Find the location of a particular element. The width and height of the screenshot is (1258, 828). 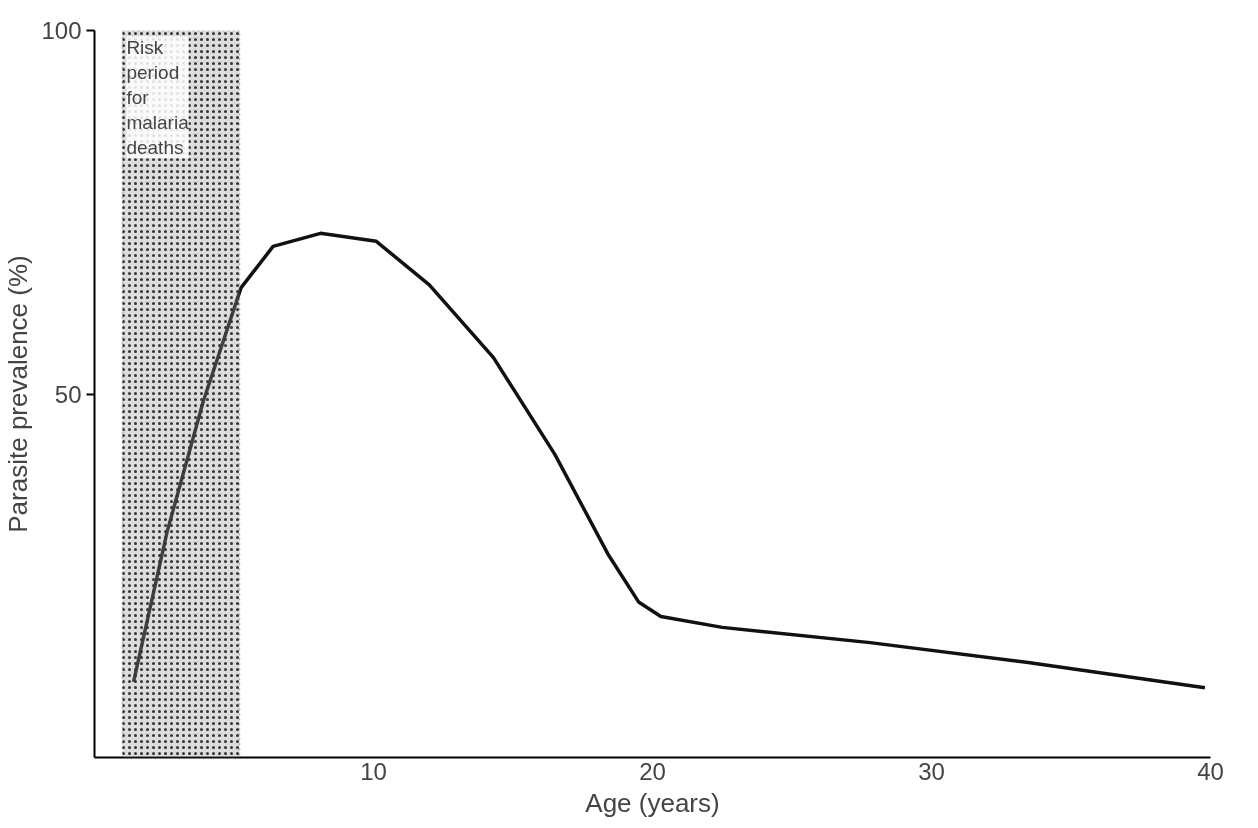

x-tick-label: 30 is located at coordinates (931, 771).